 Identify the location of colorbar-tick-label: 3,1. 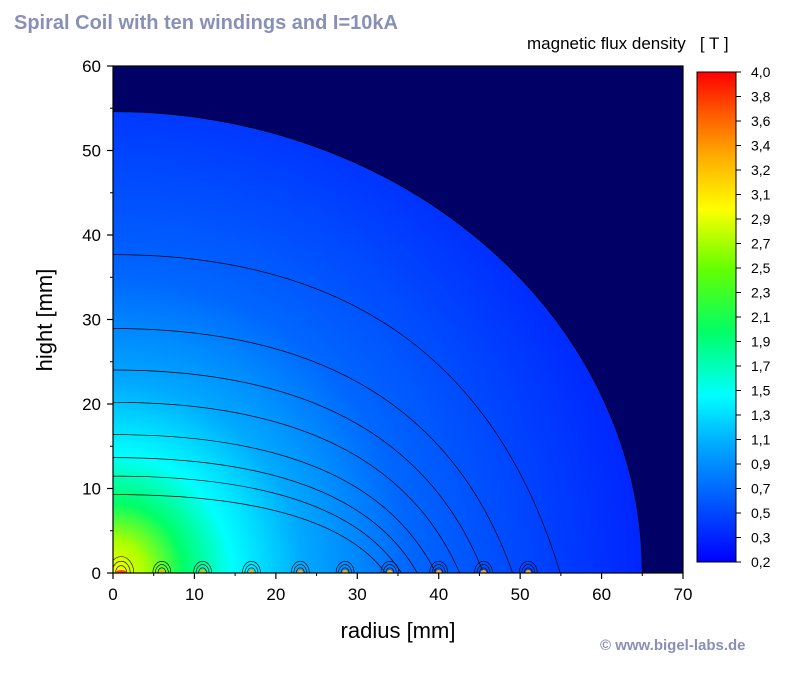
(761, 195).